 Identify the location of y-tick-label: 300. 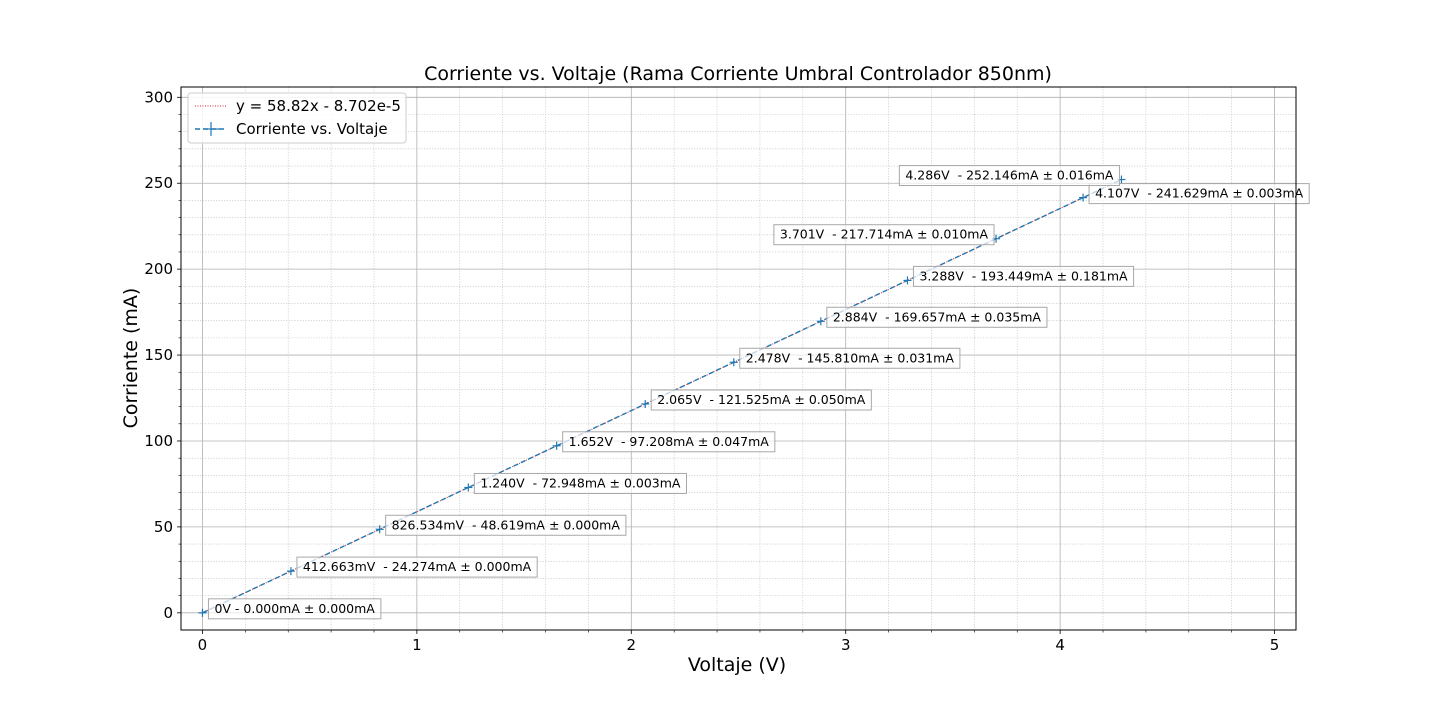
(158, 97).